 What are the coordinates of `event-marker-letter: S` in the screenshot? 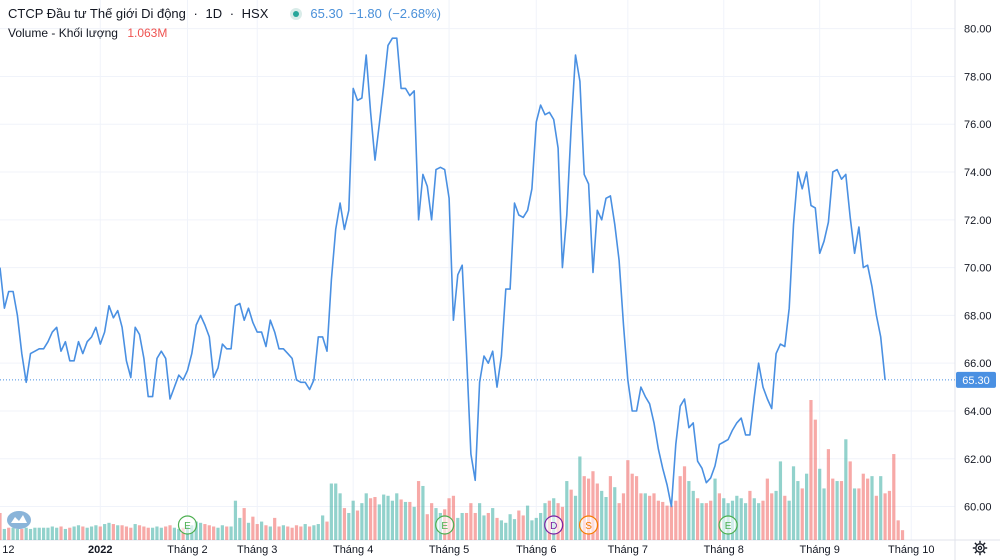 It's located at (588, 526).